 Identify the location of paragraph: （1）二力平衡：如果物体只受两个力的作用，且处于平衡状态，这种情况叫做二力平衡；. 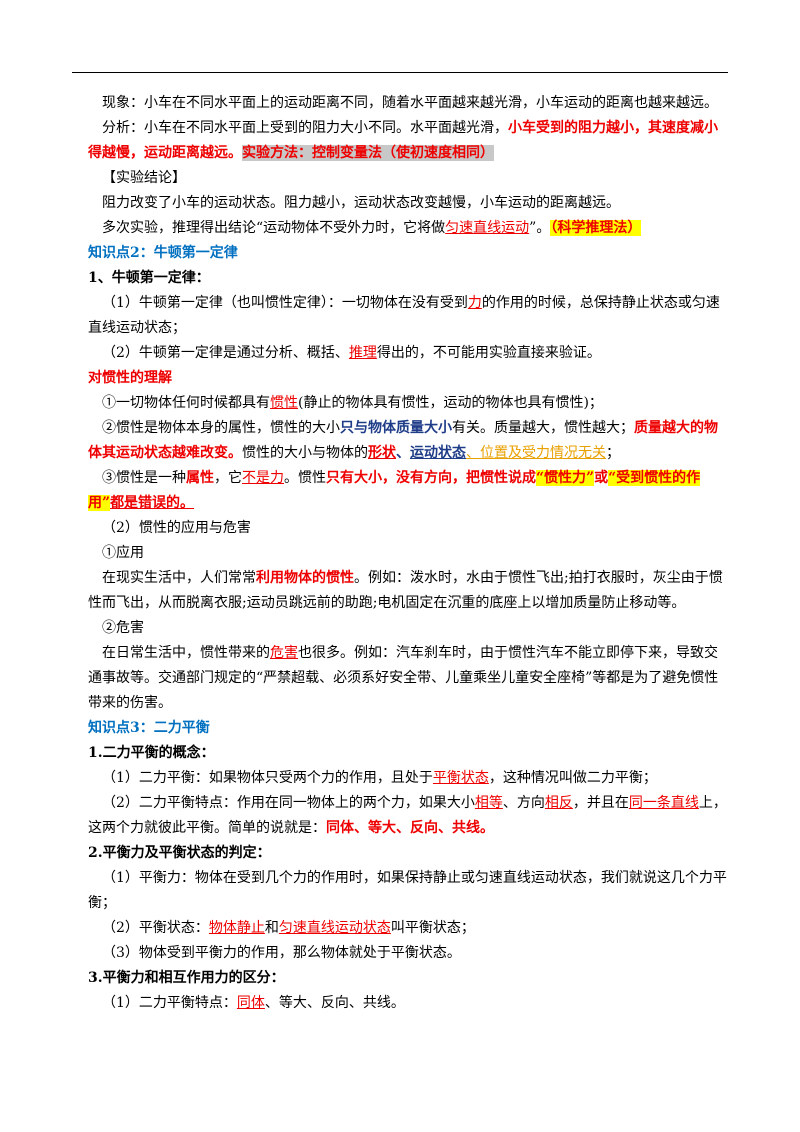
(409, 778).